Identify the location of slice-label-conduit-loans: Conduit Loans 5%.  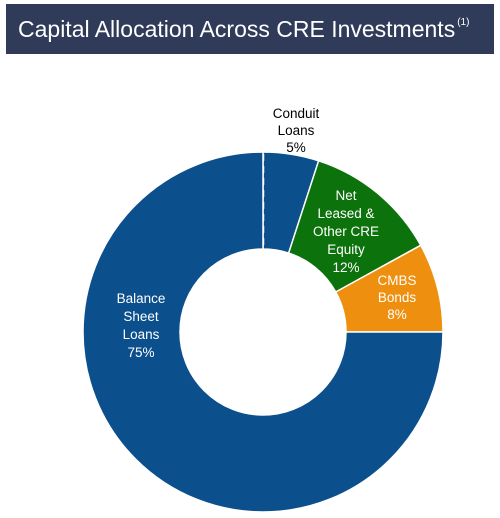
(296, 130).